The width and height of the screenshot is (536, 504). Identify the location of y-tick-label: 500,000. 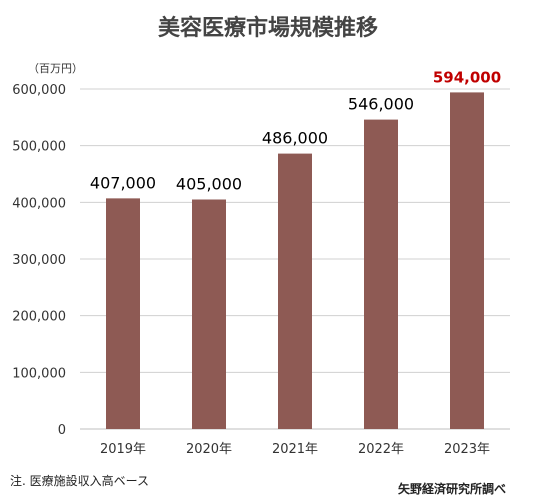
(39, 147).